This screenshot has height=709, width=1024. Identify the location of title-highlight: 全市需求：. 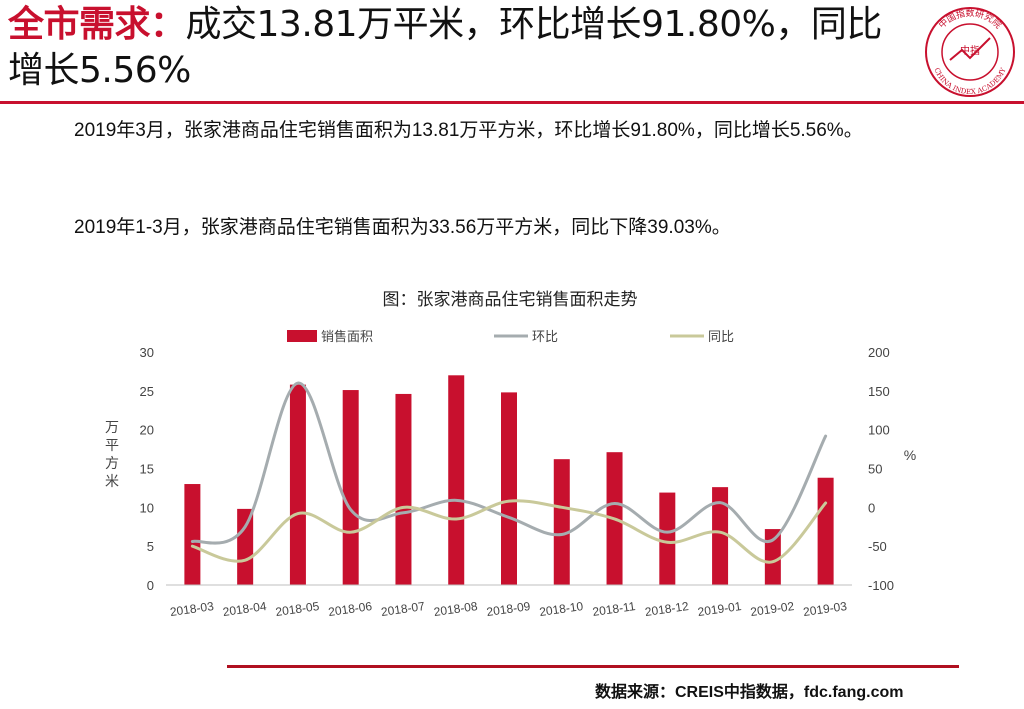
(97, 24).